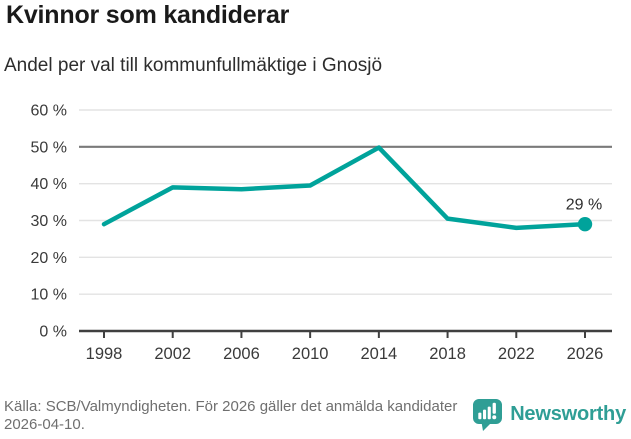 Image resolution: width=631 pixels, height=439 pixels. What do you see at coordinates (49, 295) in the screenshot?
I see `y-tick-label: 10 %` at bounding box center [49, 295].